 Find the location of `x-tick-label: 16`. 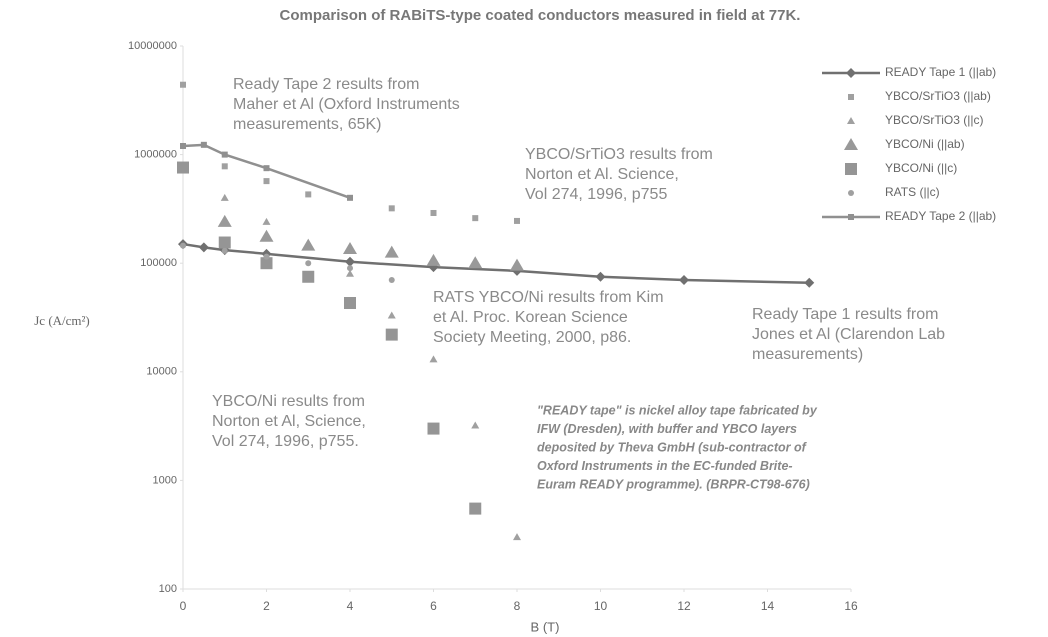

x-tick-label: 16 is located at coordinates (851, 606).